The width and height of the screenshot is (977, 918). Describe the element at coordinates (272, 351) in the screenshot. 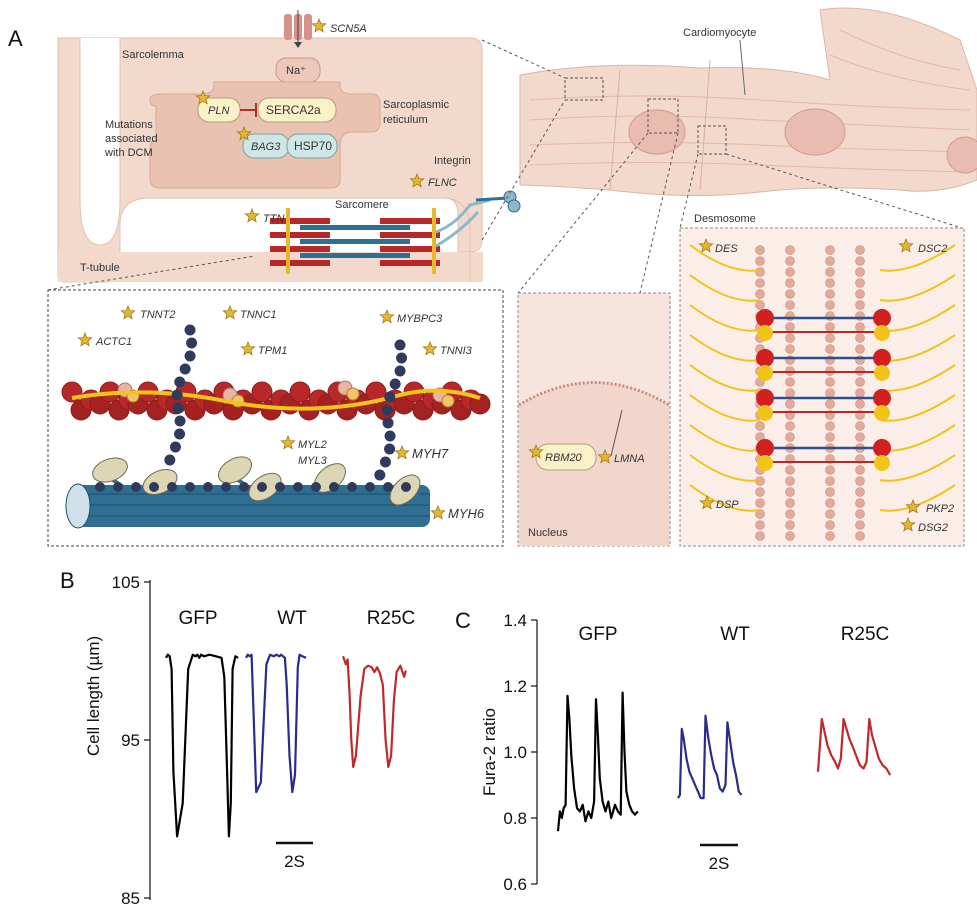

I see `gene-tpm1: TPM1` at that location.